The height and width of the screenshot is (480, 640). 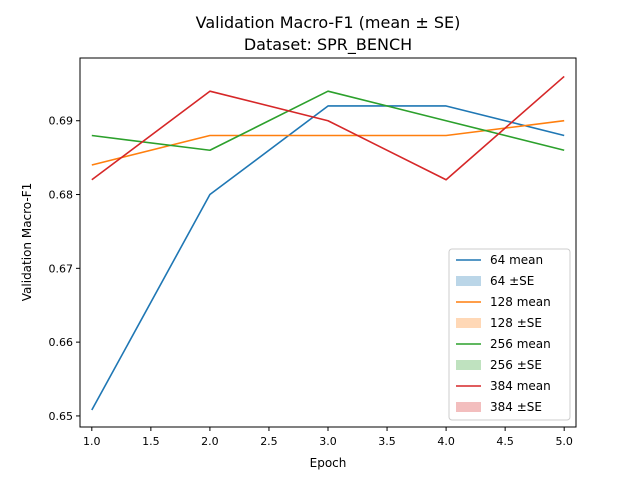 I want to click on legend-label-384-se: 384 ±SE, so click(x=516, y=407).